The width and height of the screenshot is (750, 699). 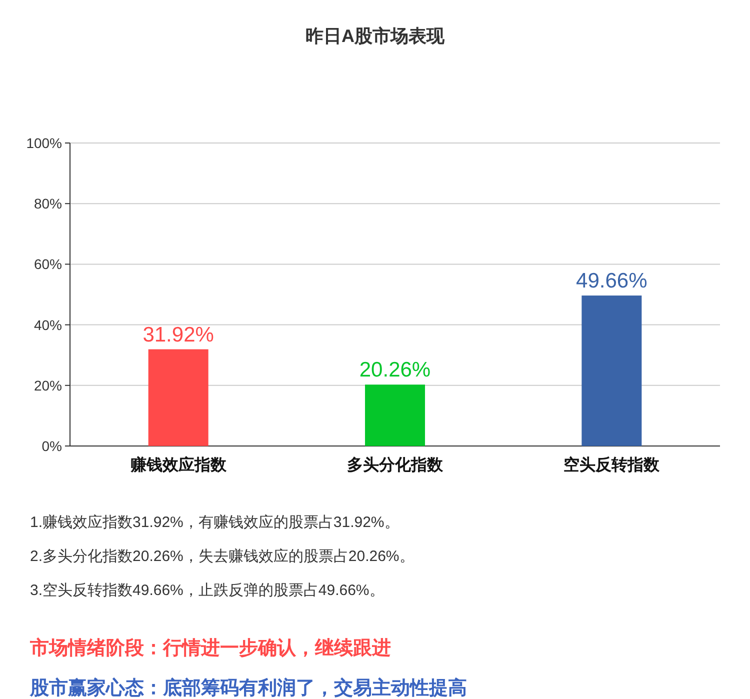 What do you see at coordinates (178, 464) in the screenshot?
I see `x-tick-label: 赚钱效应指数` at bounding box center [178, 464].